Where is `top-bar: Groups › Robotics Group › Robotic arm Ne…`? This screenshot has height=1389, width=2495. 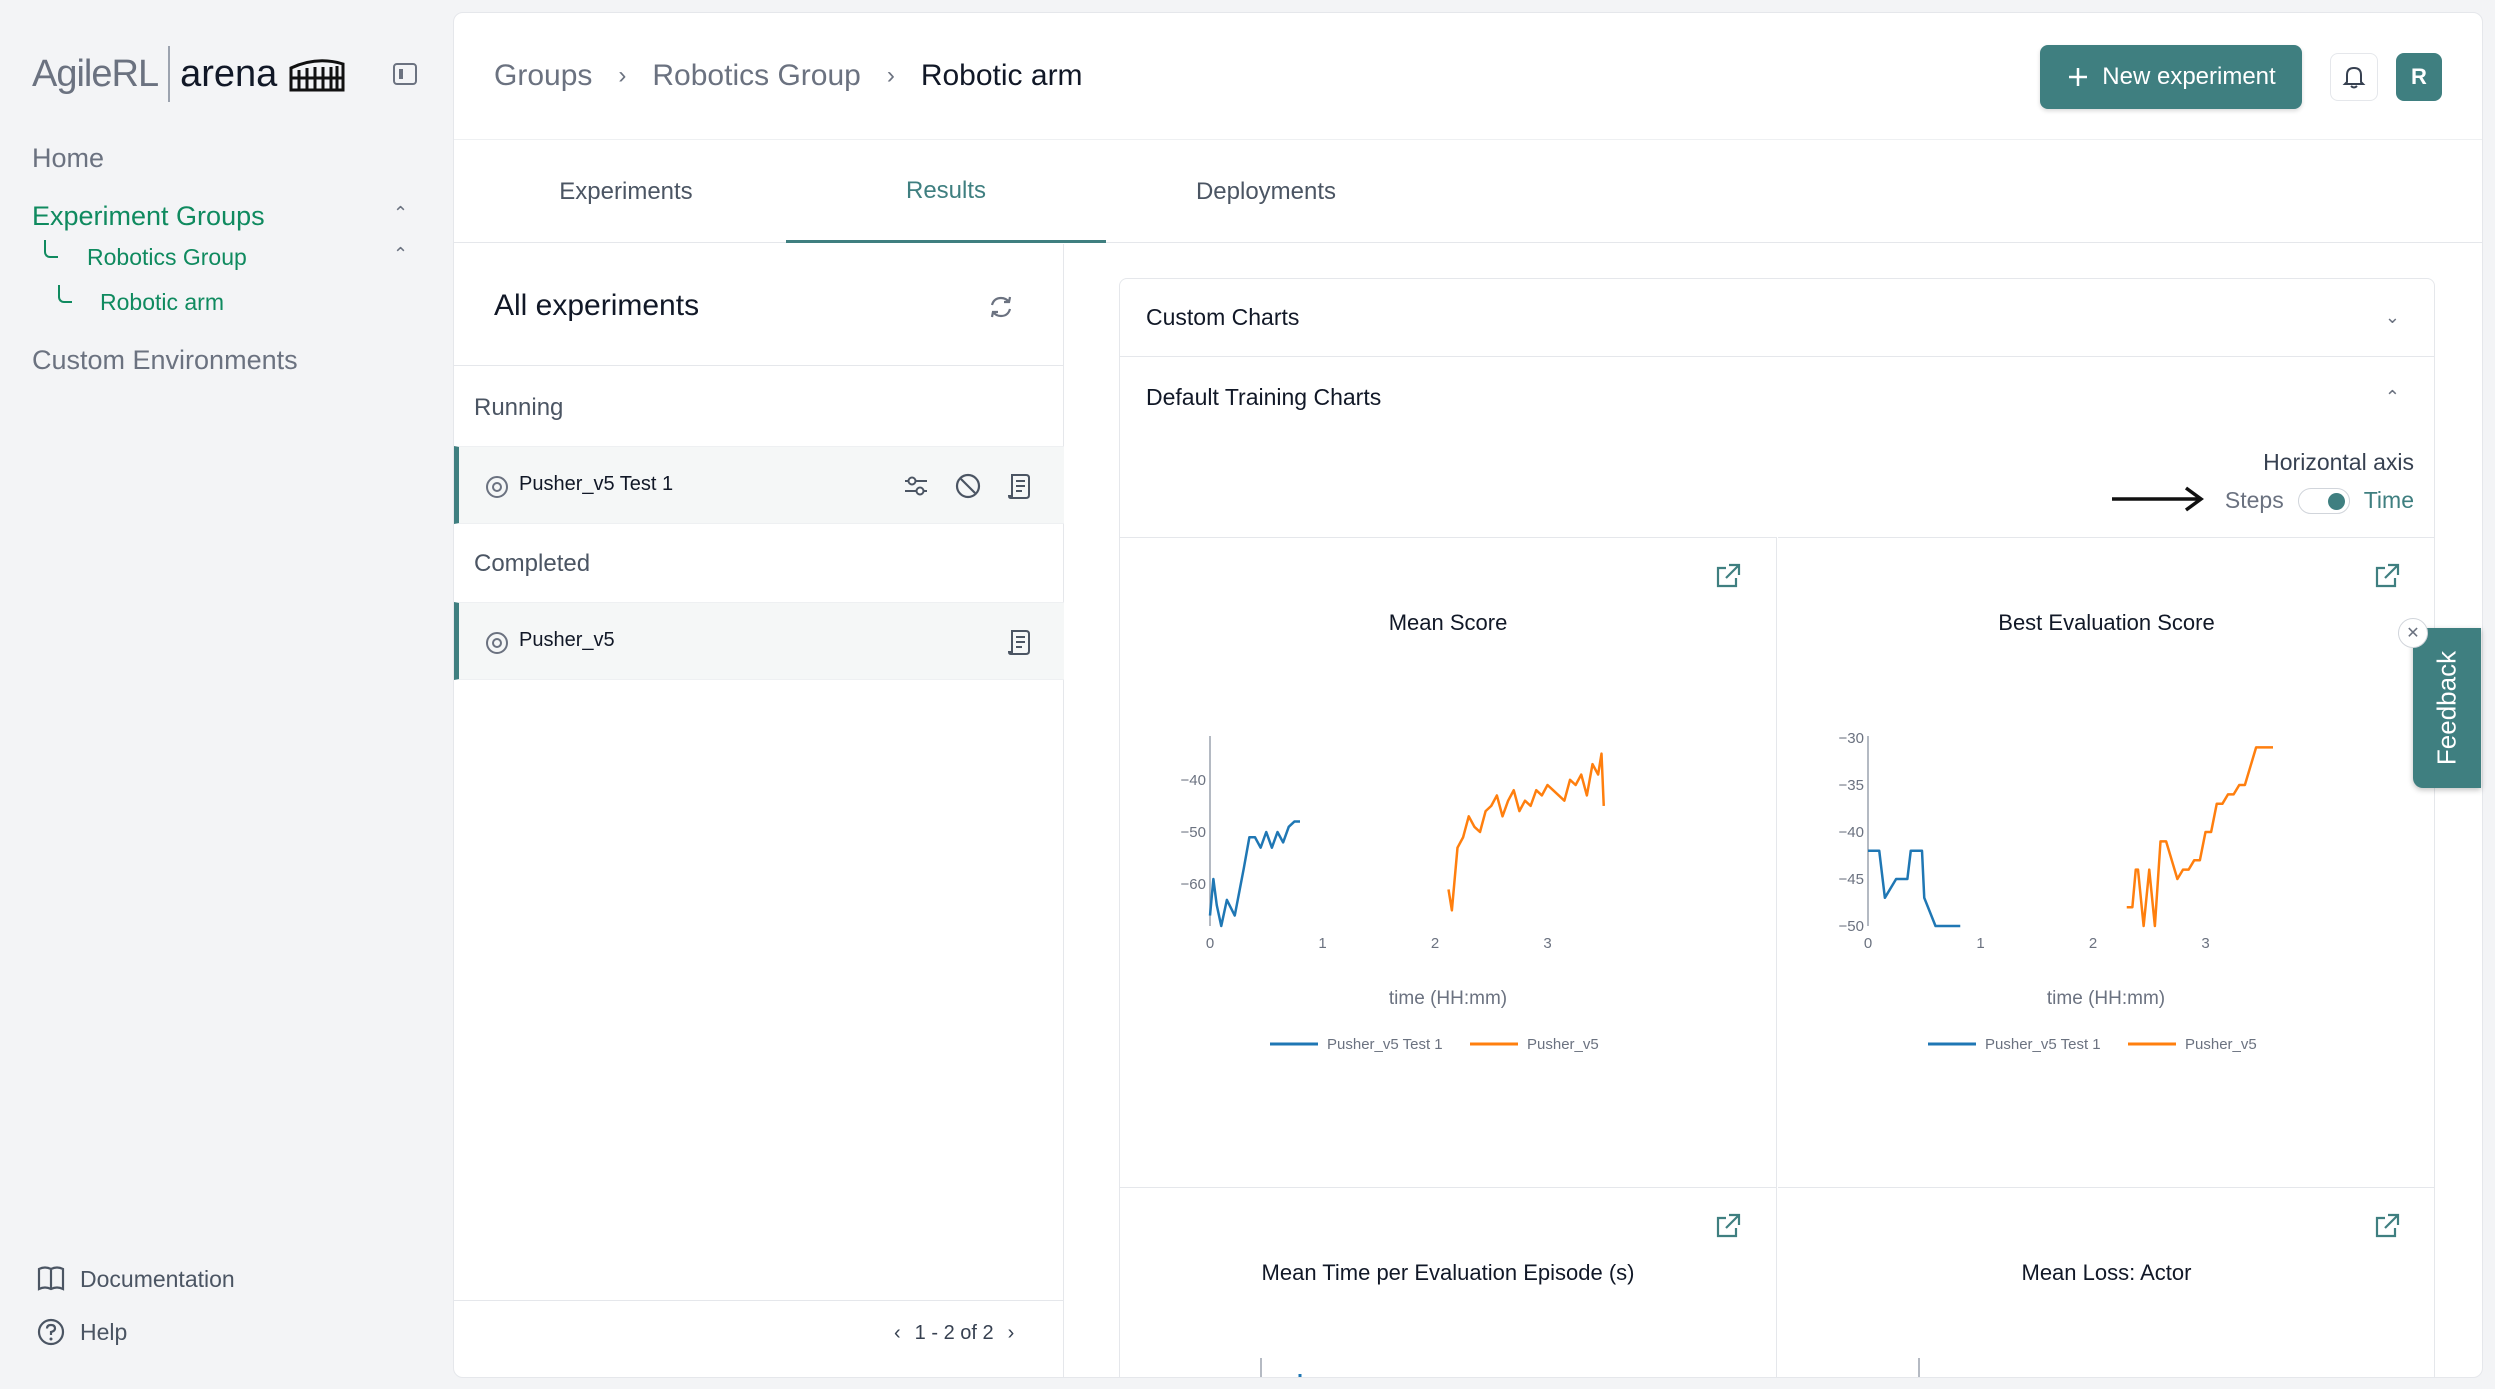
top-bar: Groups › Robotics Group › Robotic arm Ne… is located at coordinates (1468, 76).